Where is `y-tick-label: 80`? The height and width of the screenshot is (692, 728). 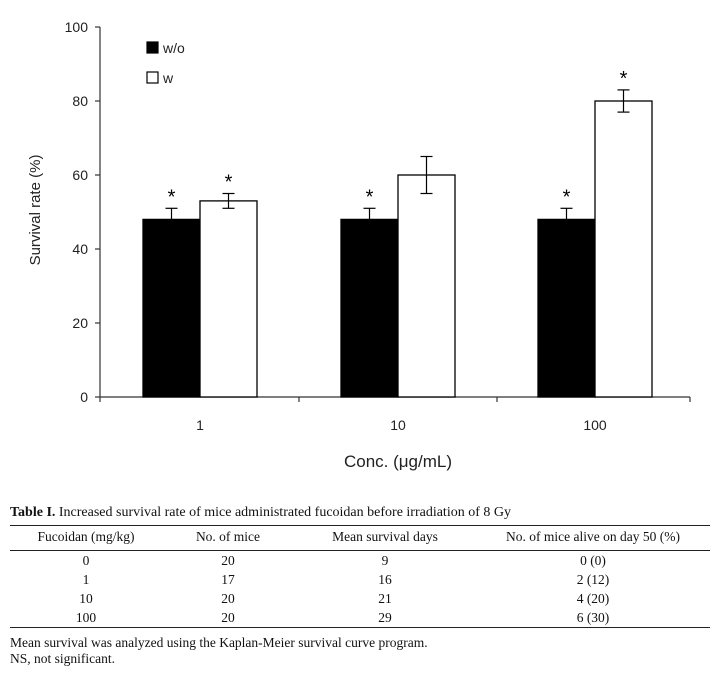
y-tick-label: 80 is located at coordinates (80, 101).